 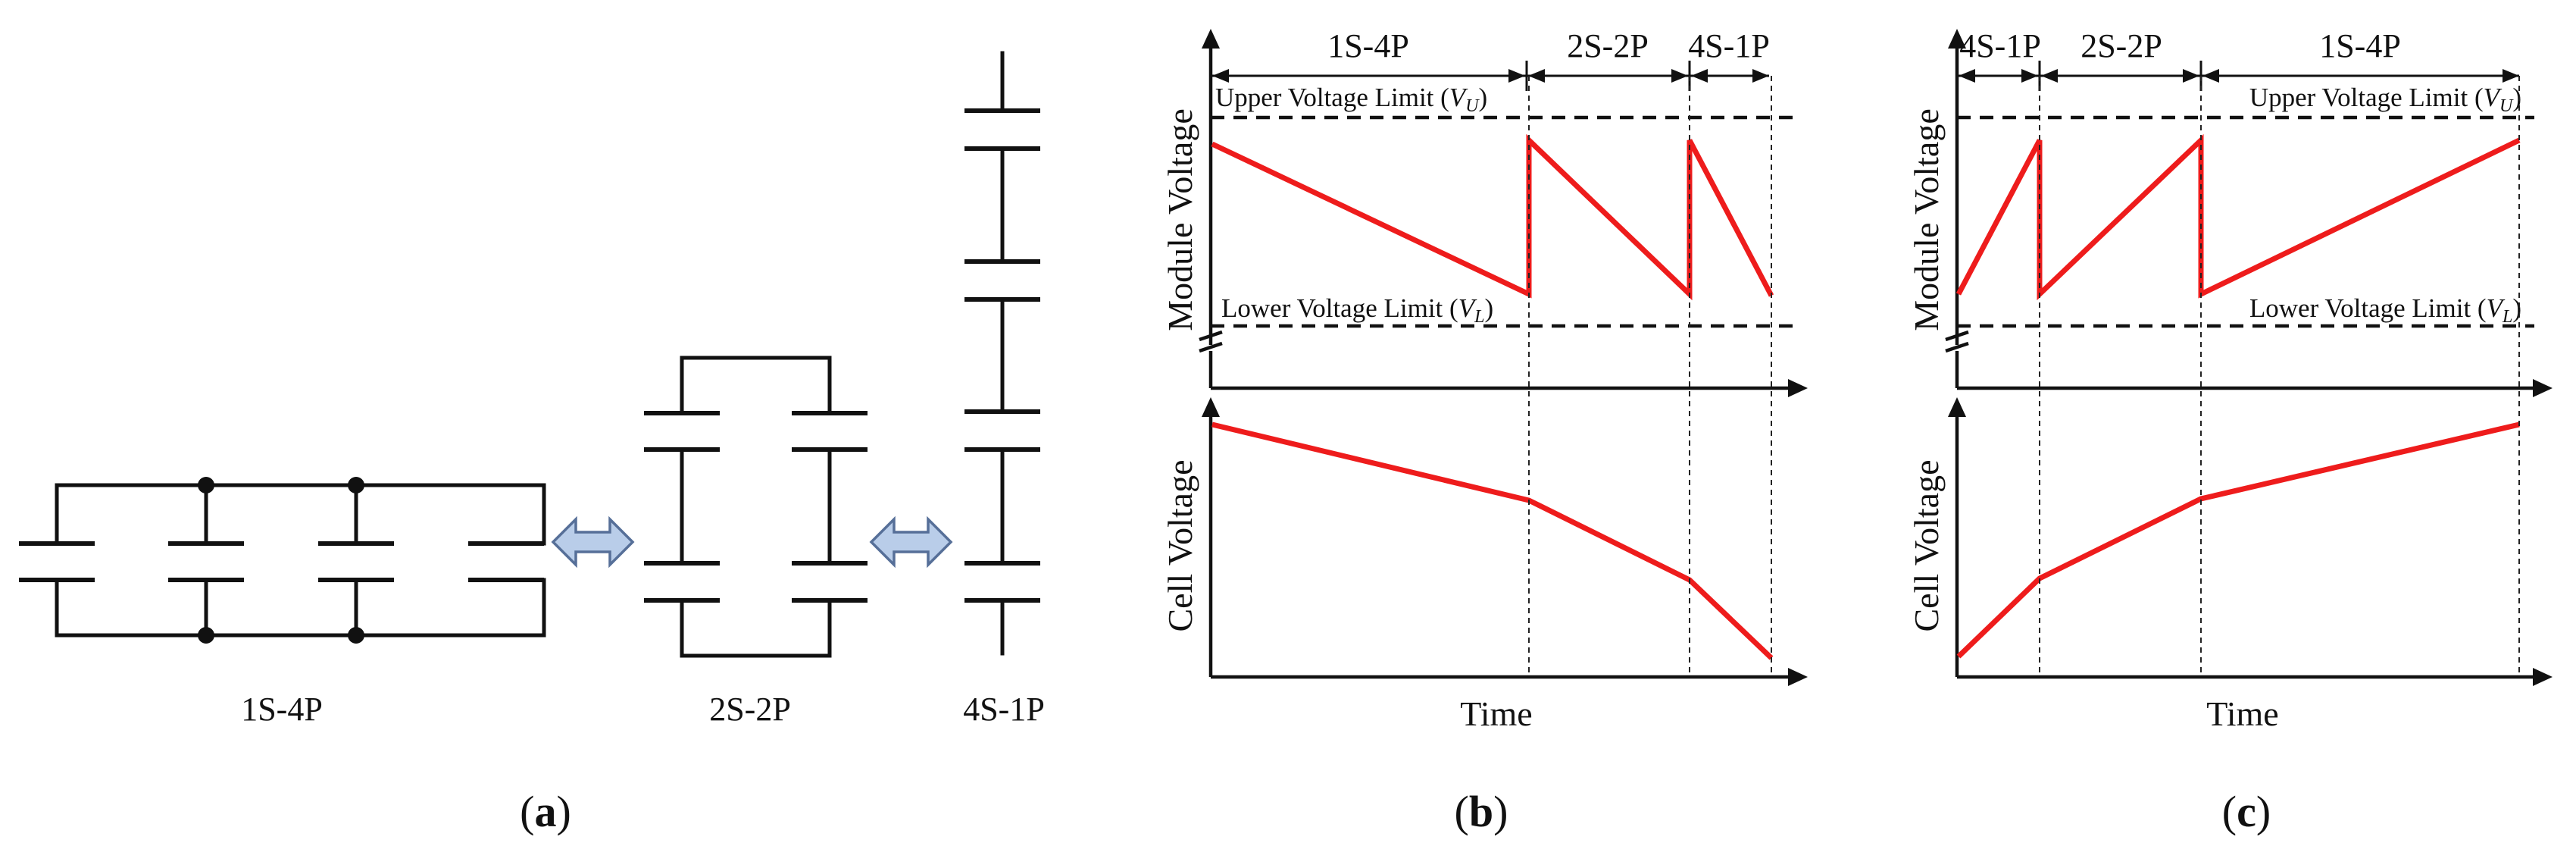 I want to click on cell-voltage-chart-b: Cell Voltage Time, so click(x=1484, y=565).